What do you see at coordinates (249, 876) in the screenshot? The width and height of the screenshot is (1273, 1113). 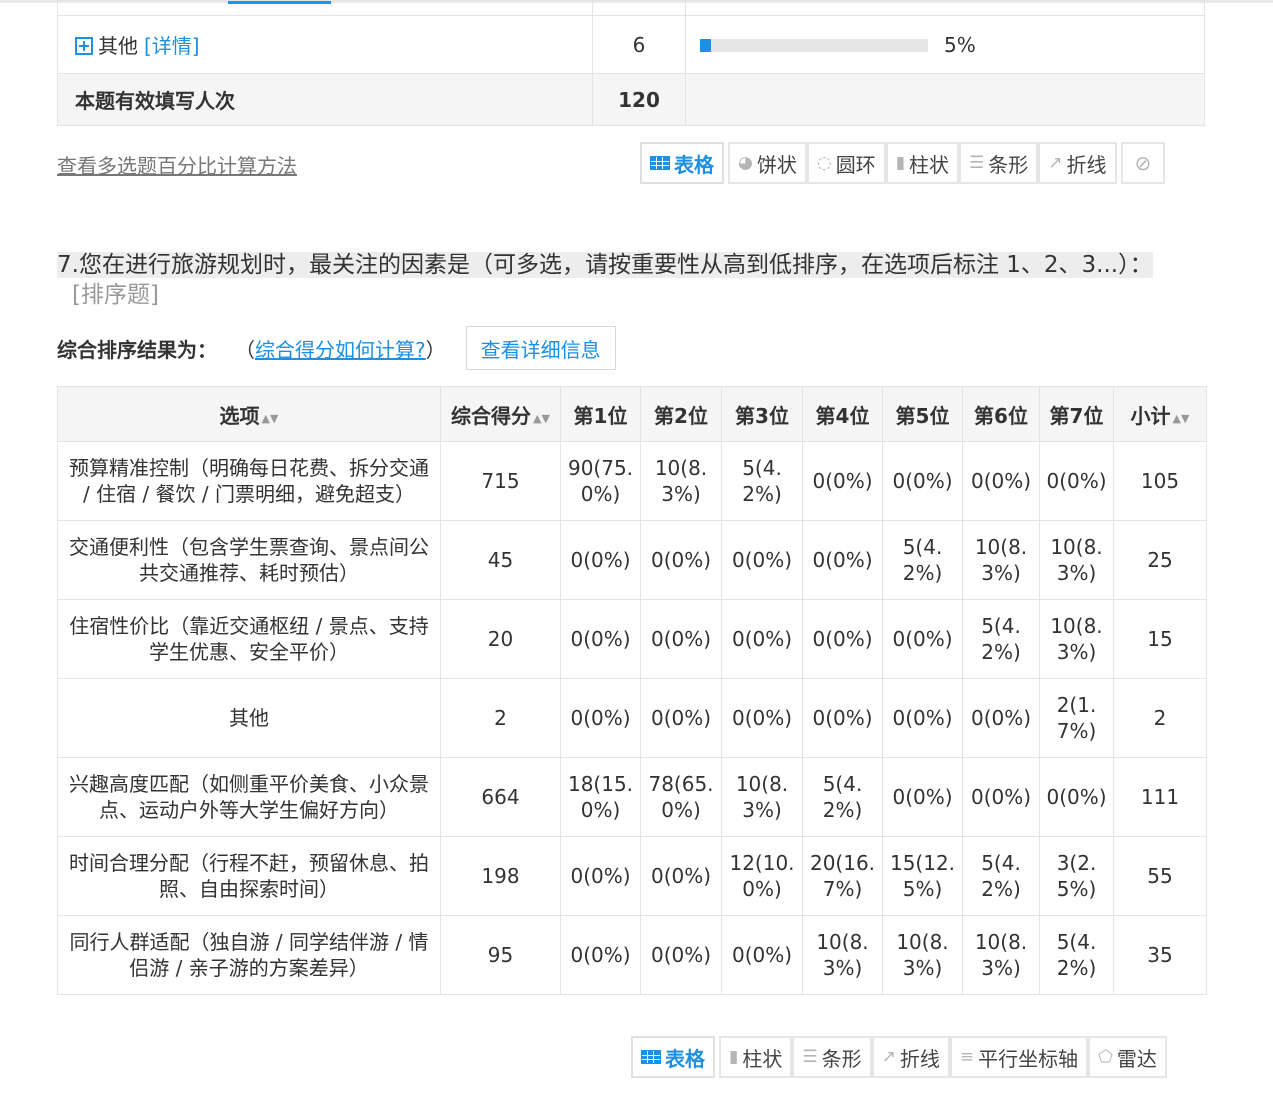 I see `option-cell: 时间合理分配（行程不赶，预留休息、拍照、自由探索时间）` at bounding box center [249, 876].